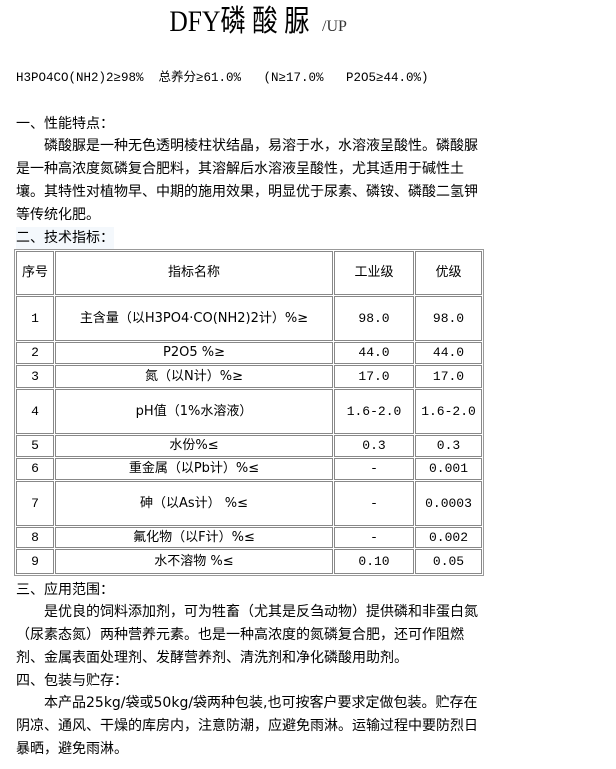  I want to click on row-industrial: 0.3, so click(374, 446).